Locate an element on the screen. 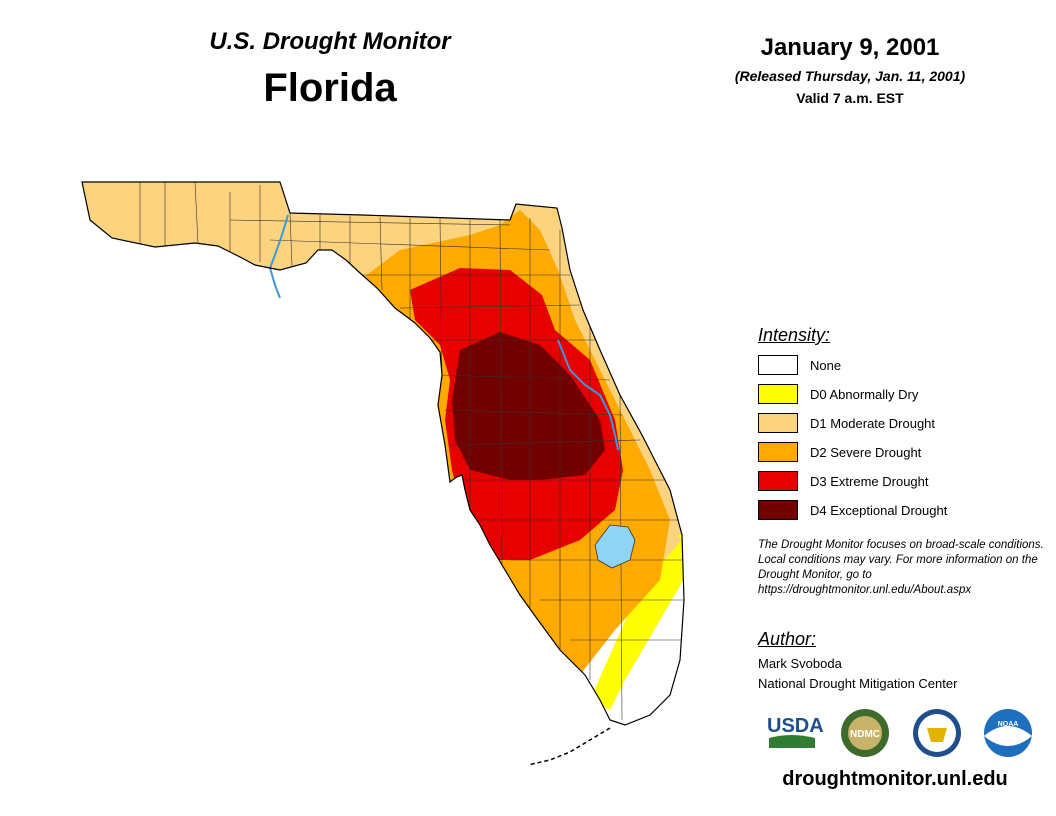 The image size is (1056, 816). agency-logos: USDA NDMC NOAA is located at coordinates (899, 733).